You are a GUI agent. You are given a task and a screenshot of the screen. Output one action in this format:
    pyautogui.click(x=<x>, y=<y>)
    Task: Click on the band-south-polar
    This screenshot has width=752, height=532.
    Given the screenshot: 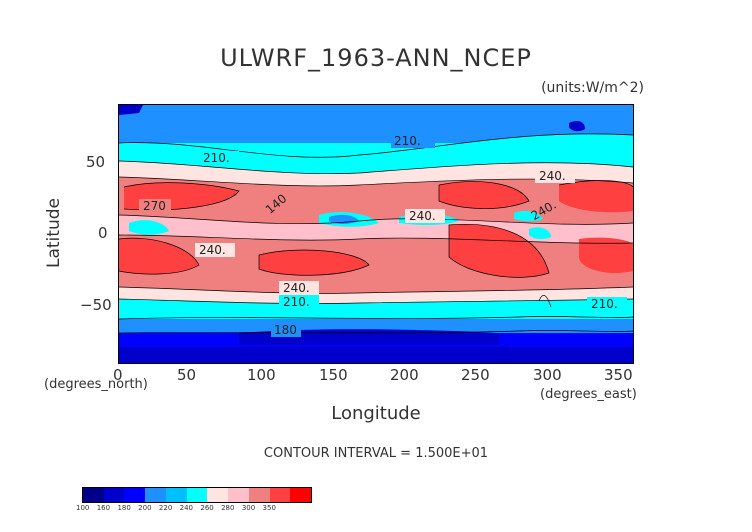 What is the action you would take?
    pyautogui.click(x=376, y=355)
    